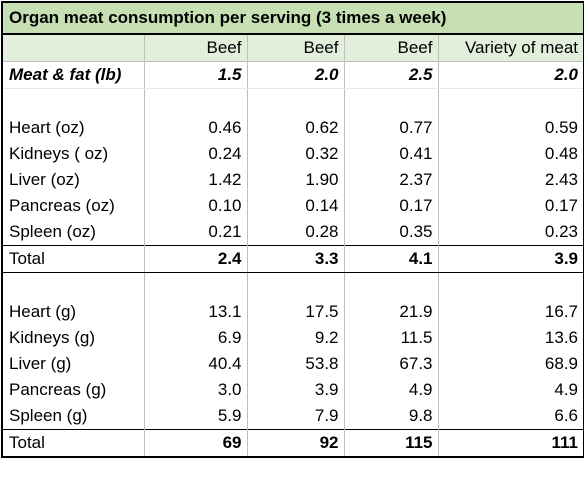 This screenshot has width=584, height=484. Describe the element at coordinates (195, 364) in the screenshot. I see `table-row-value: 40.4` at that location.